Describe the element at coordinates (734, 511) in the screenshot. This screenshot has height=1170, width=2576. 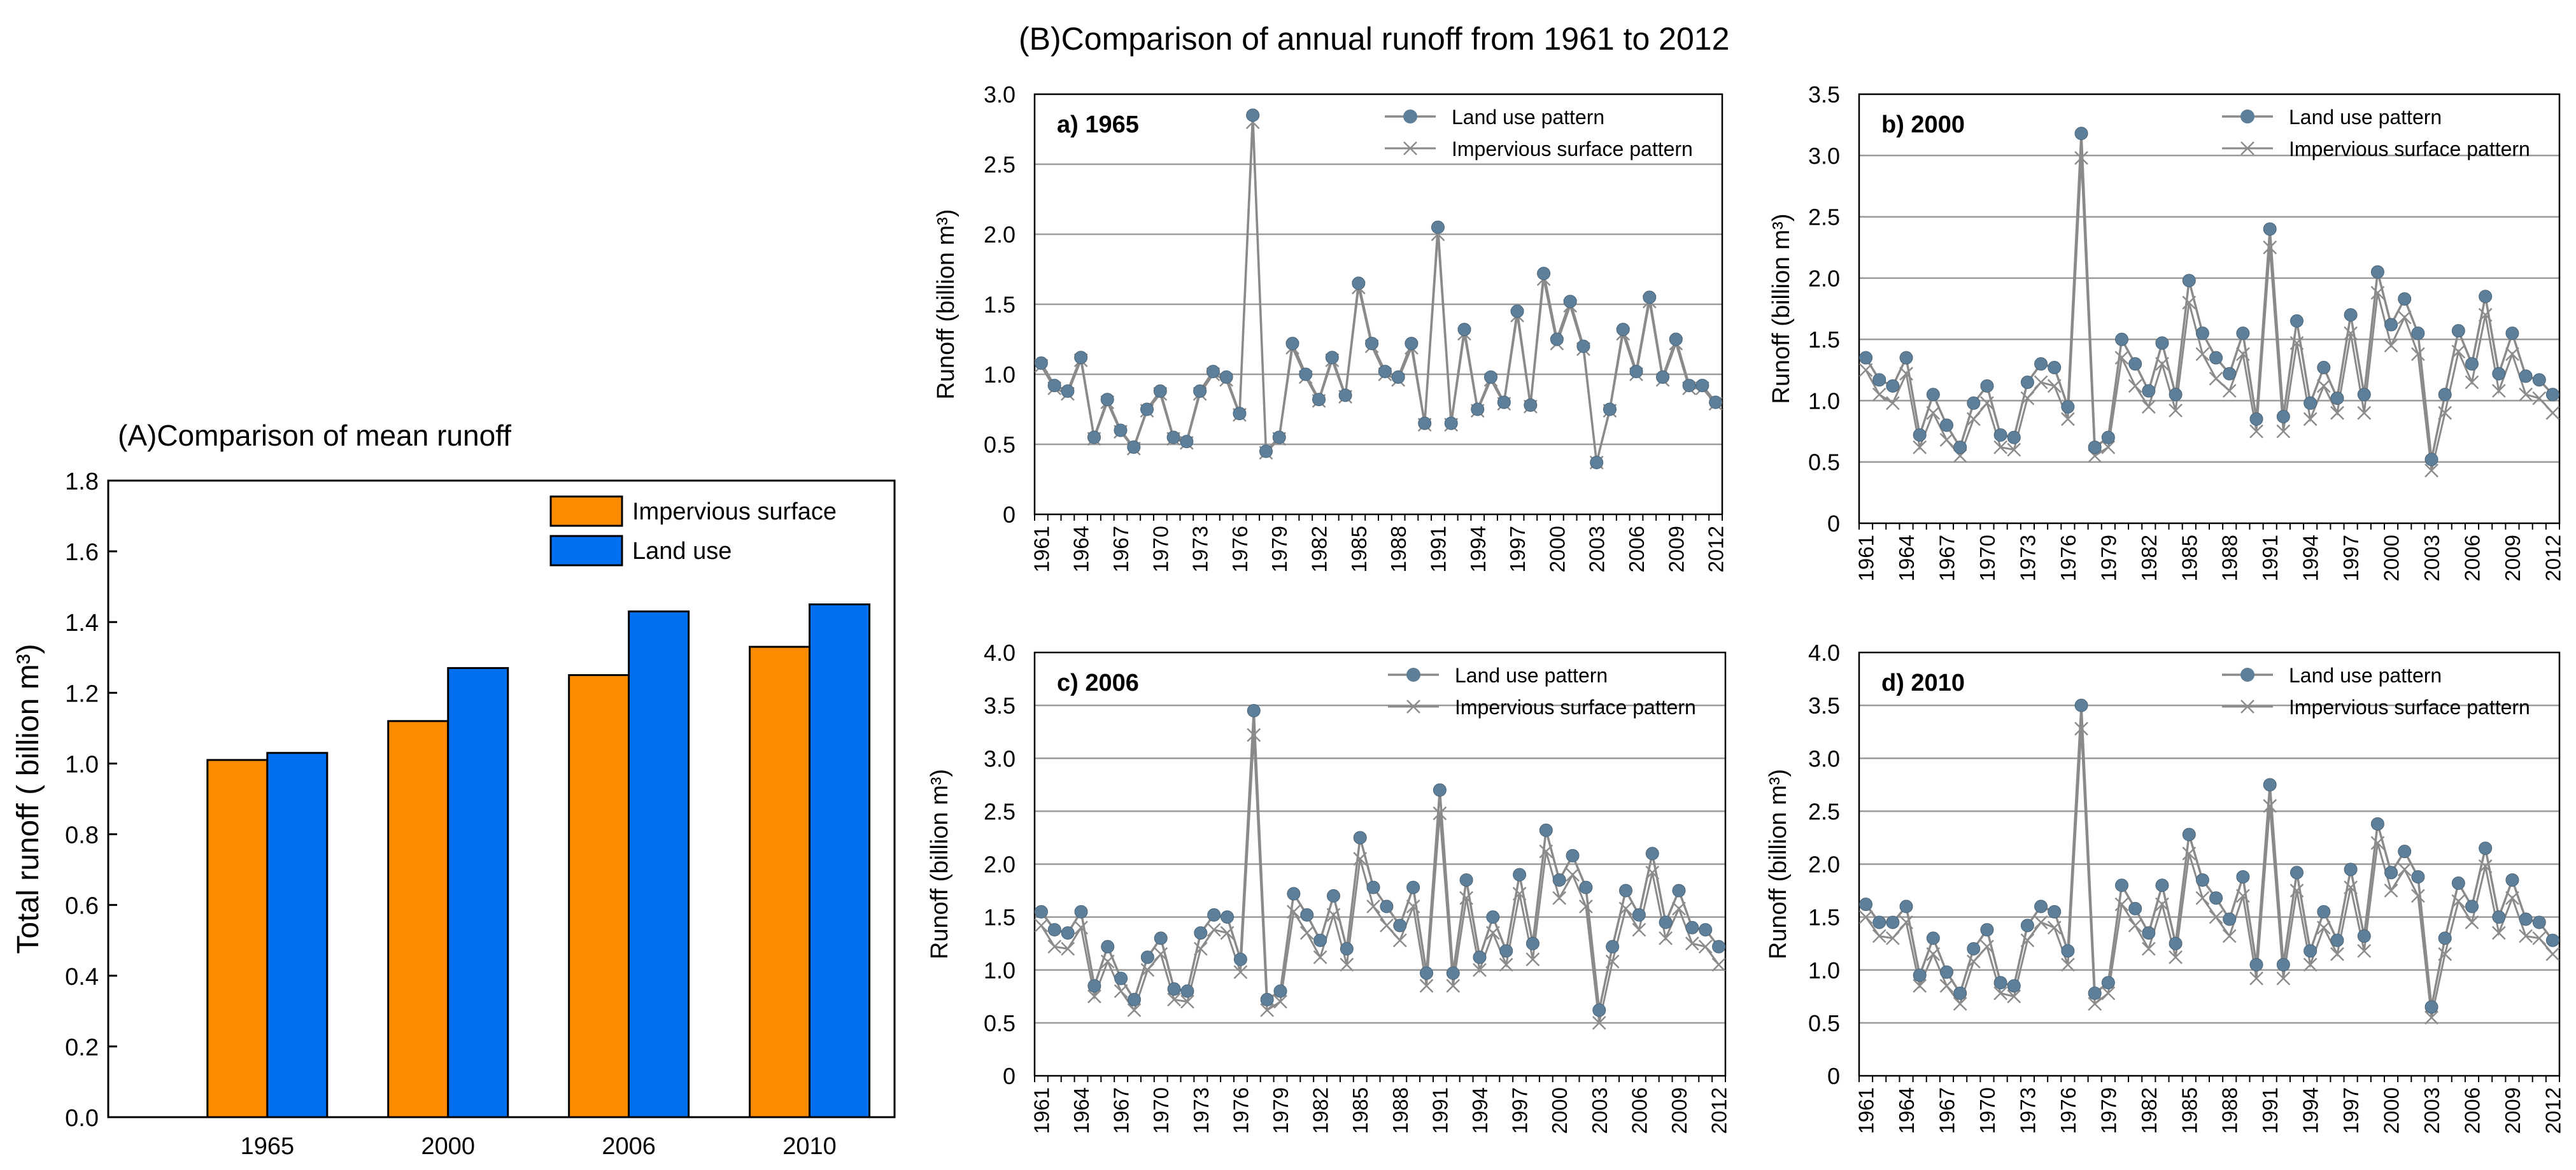
I see `legend-label-impervious: Impervious surface` at that location.